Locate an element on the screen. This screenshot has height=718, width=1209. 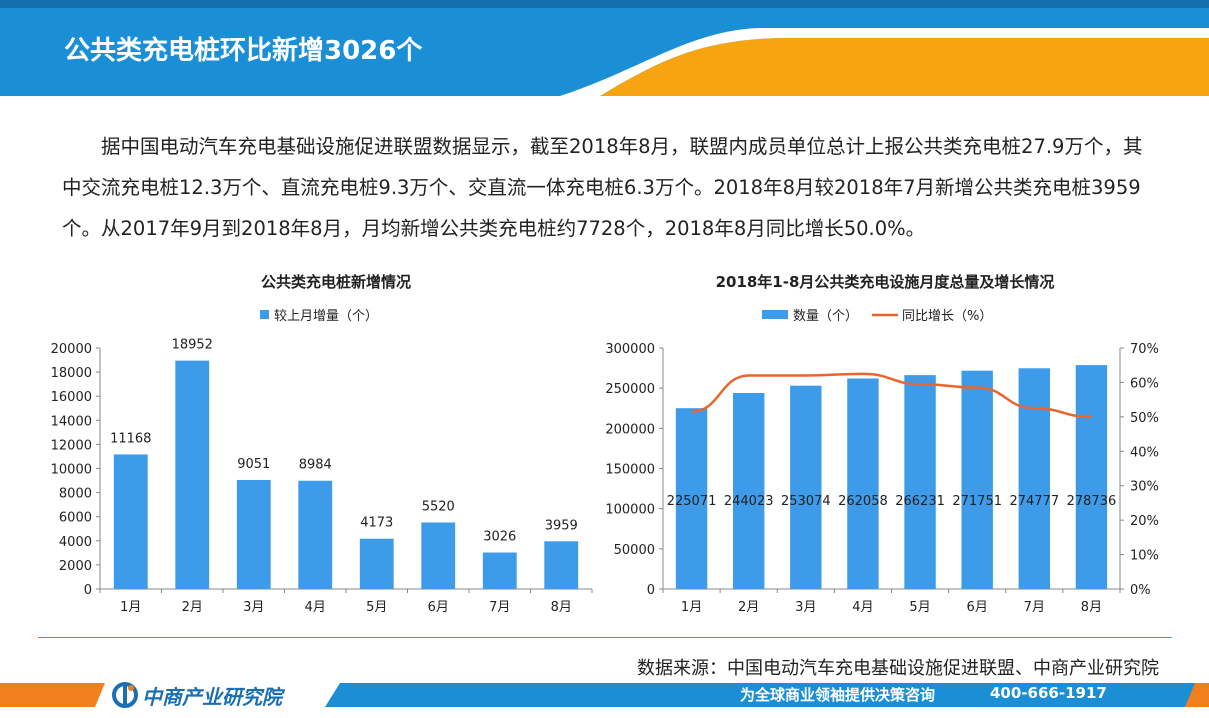
chart-title: 2018年1-8月公共类充电设施月度总量及增长情况 is located at coordinates (885, 282).